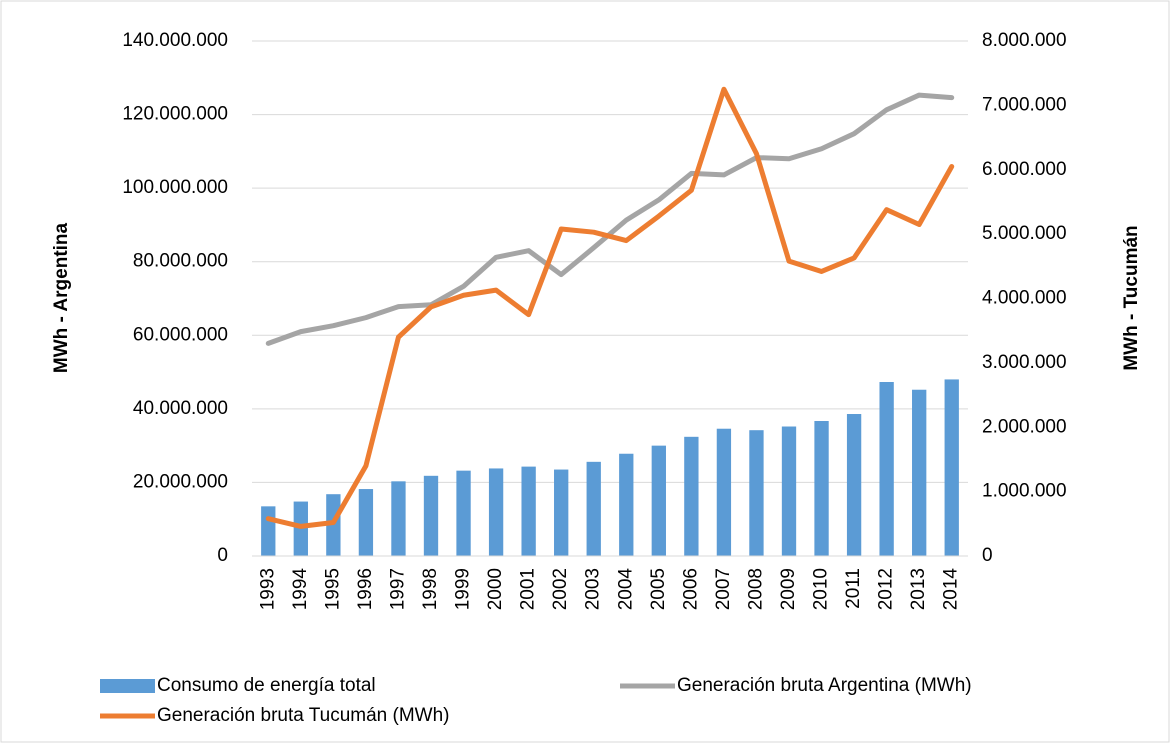 This screenshot has width=1171, height=744. What do you see at coordinates (853, 588) in the screenshot?
I see `x-tick-label: 2011` at bounding box center [853, 588].